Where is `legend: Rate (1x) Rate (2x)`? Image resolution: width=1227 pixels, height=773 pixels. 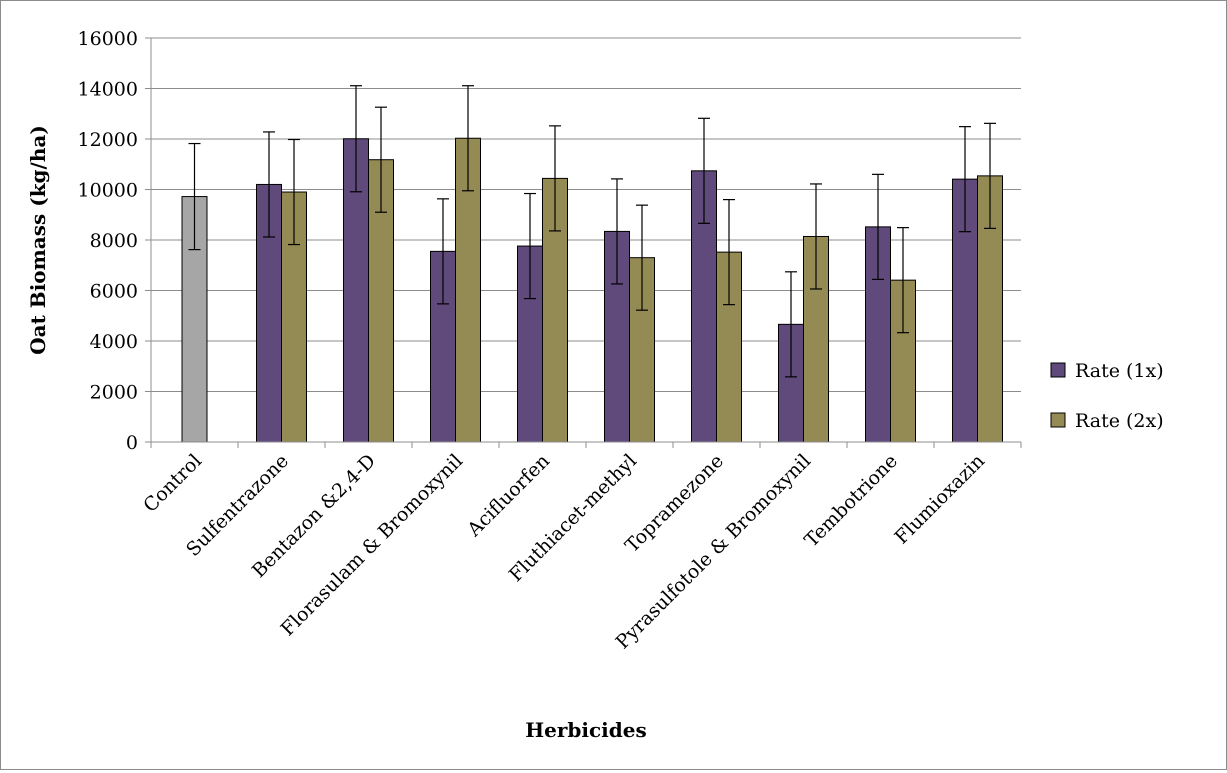
legend: Rate (1x) Rate (2x) is located at coordinates (1107, 396).